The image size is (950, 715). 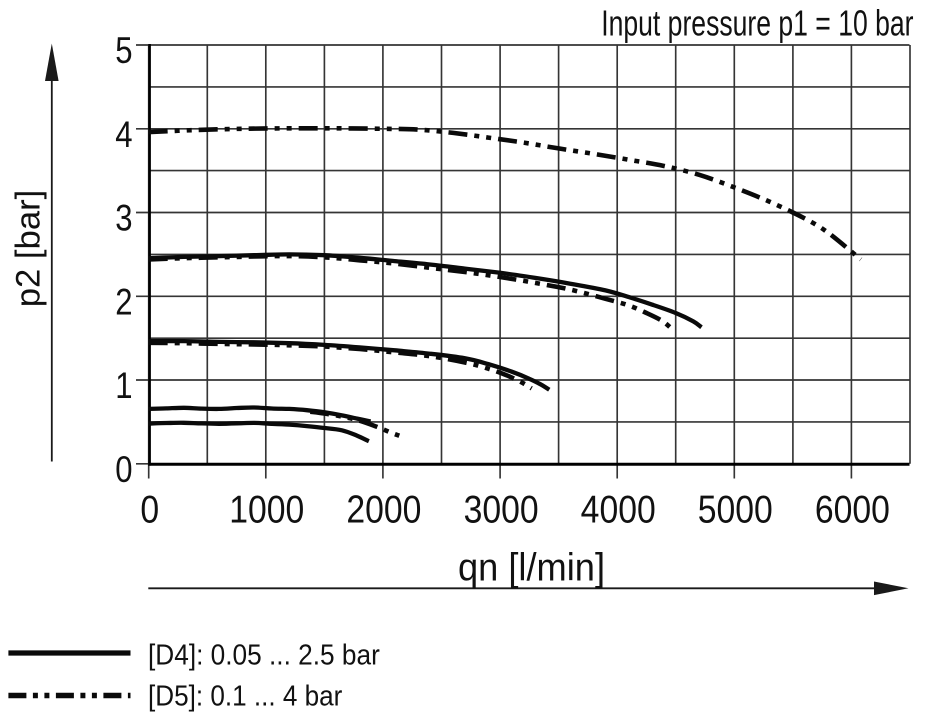 What do you see at coordinates (266, 509) in the screenshot?
I see `svg-text: 1000` at bounding box center [266, 509].